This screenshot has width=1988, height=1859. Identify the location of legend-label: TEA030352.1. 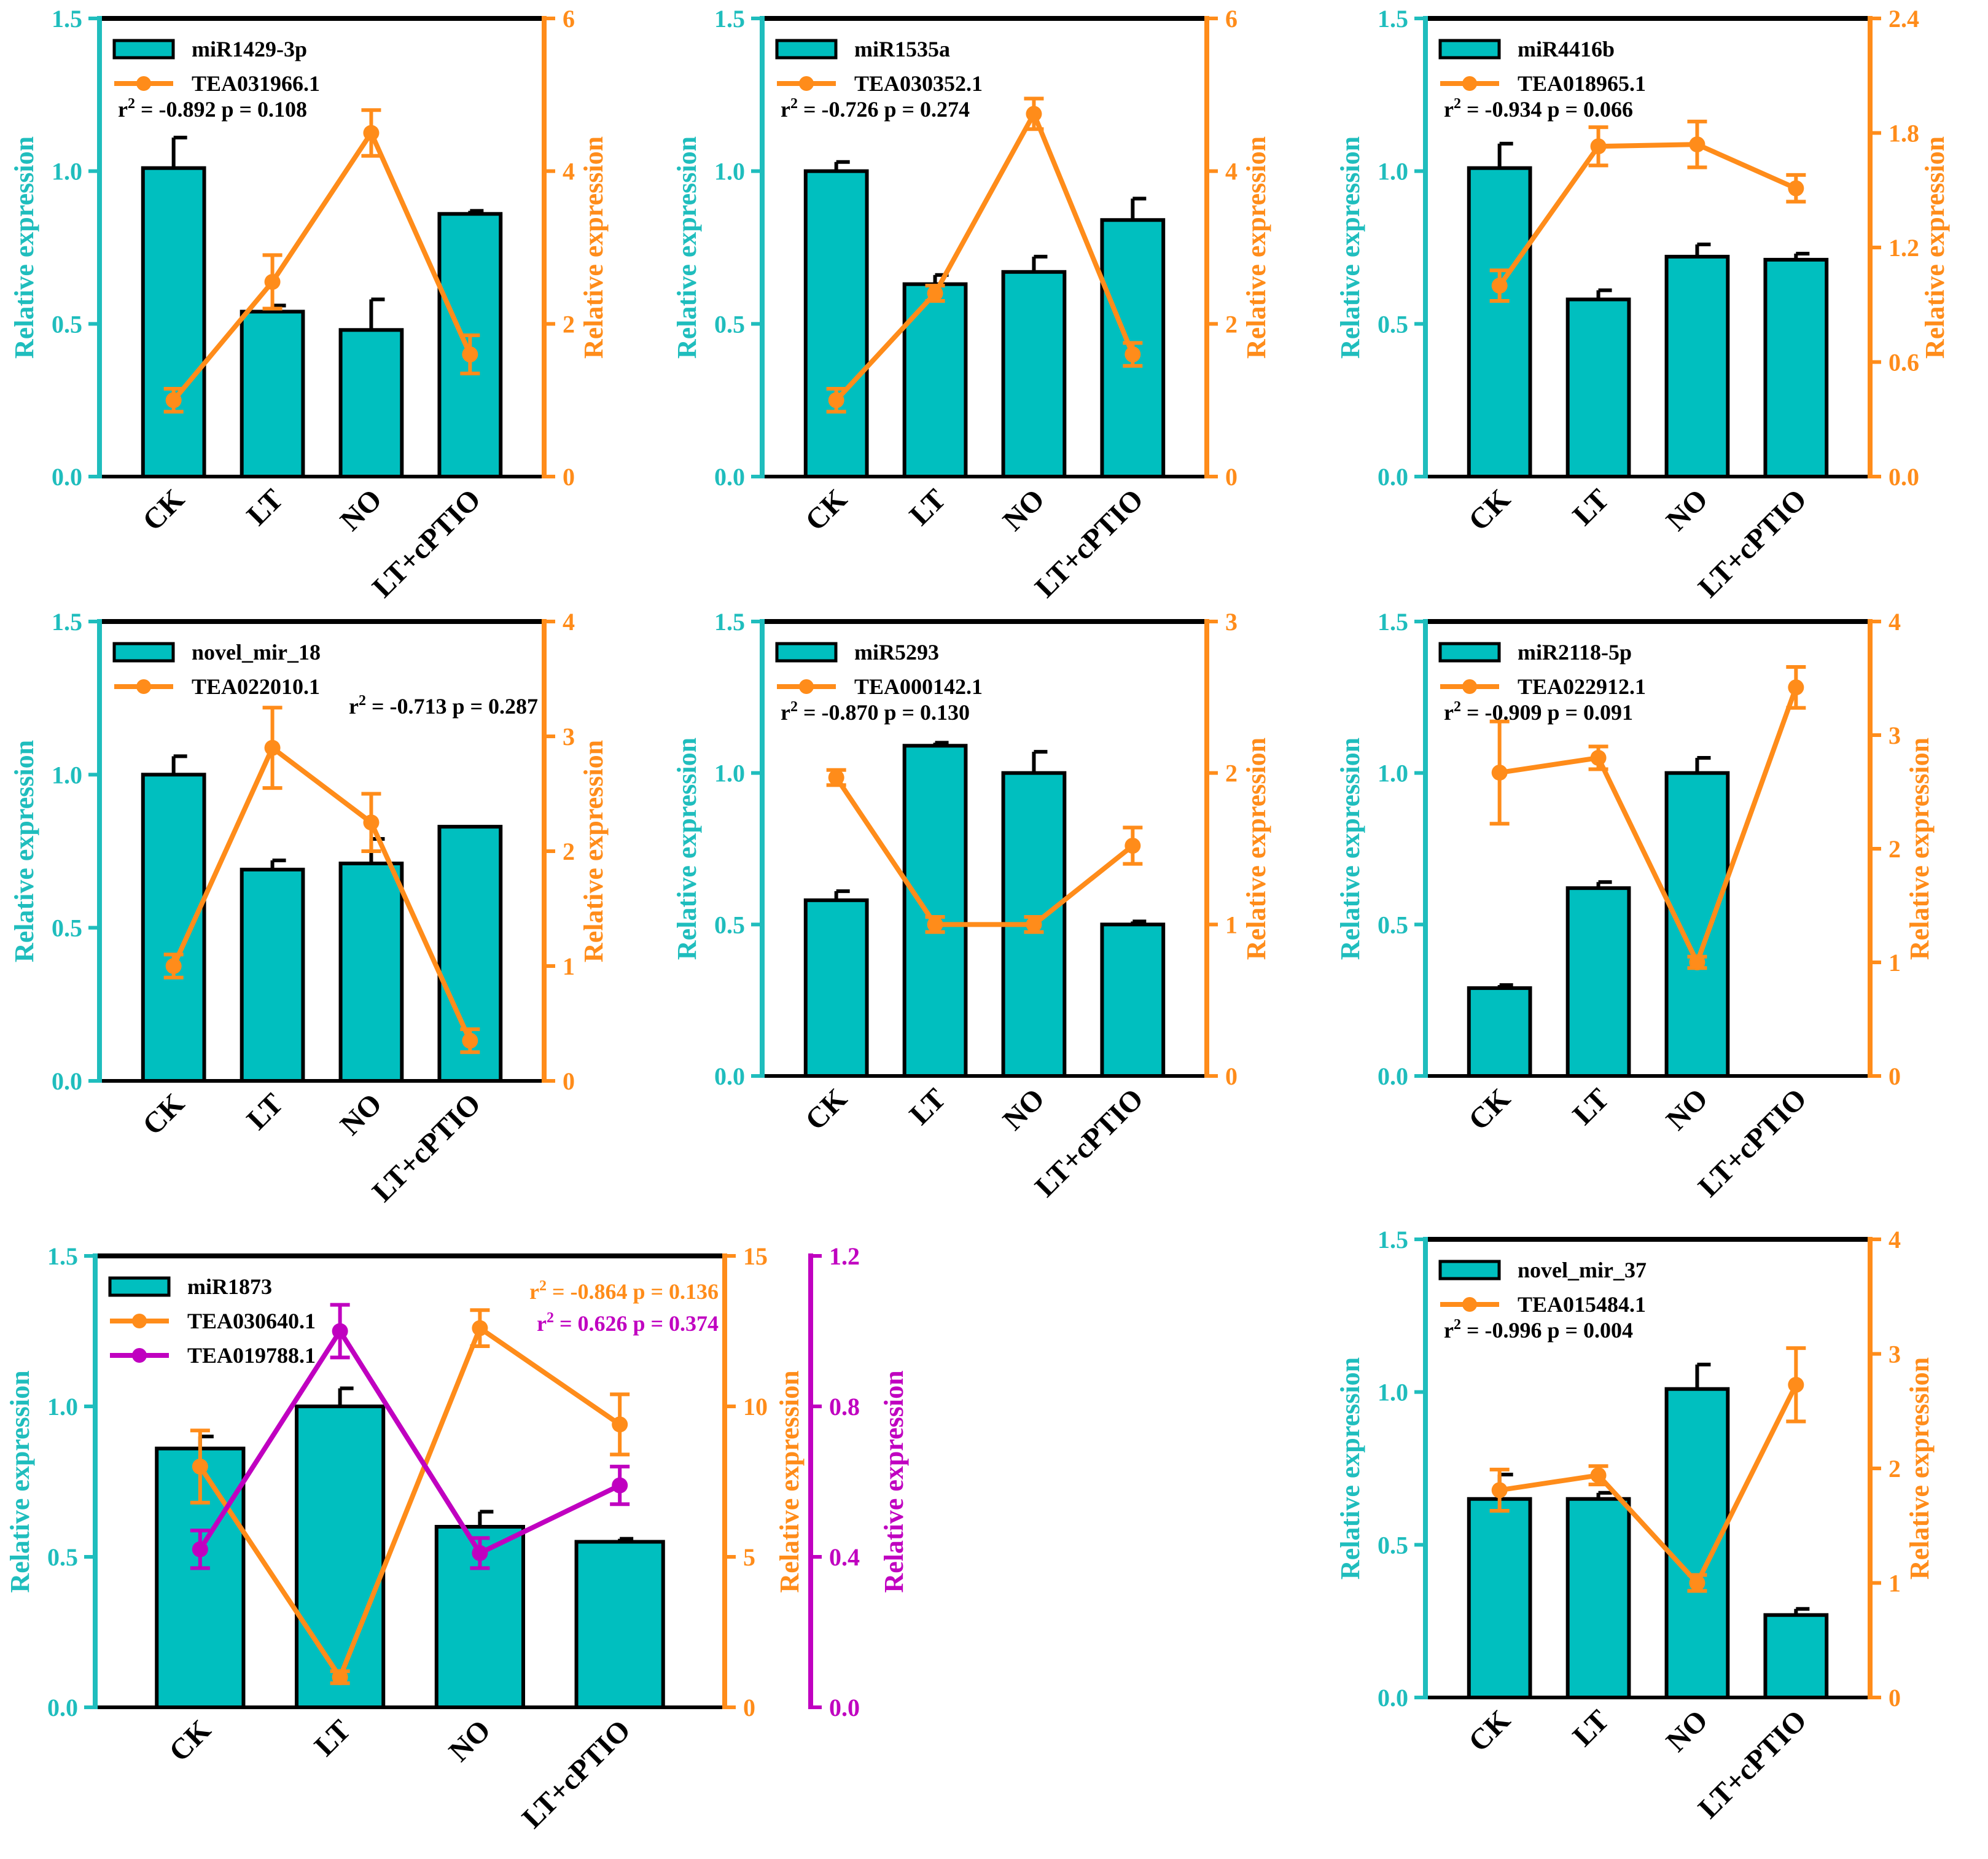
(918, 83).